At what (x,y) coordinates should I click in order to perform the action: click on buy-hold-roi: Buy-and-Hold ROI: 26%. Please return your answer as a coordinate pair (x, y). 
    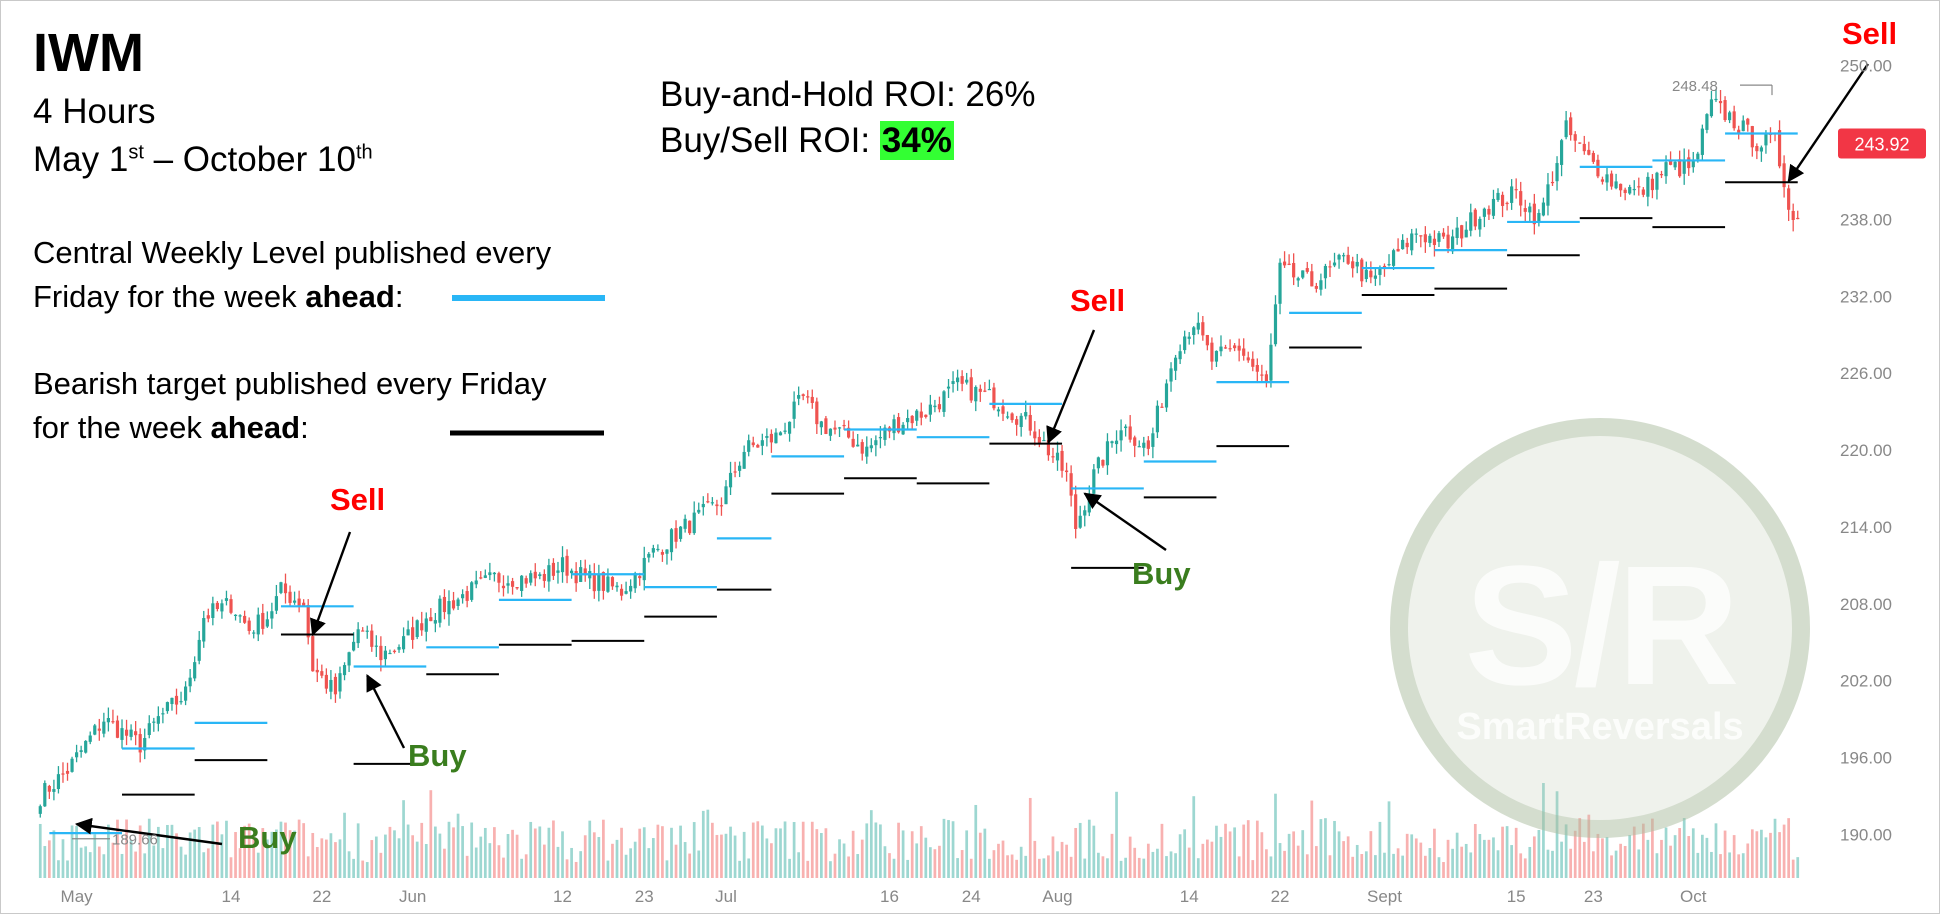
    Looking at the image, I should click on (848, 94).